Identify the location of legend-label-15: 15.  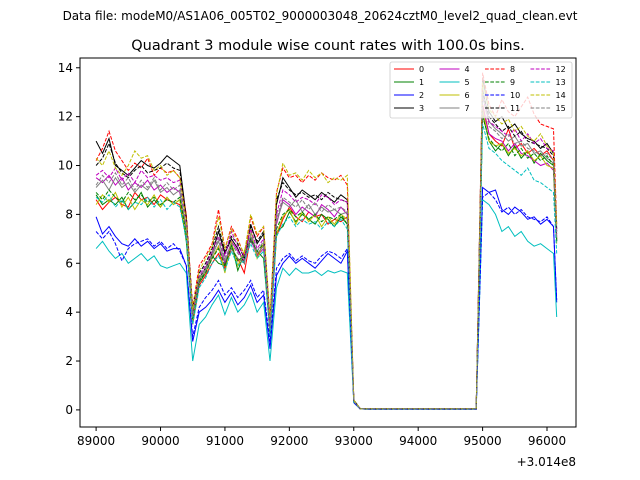
(561, 108).